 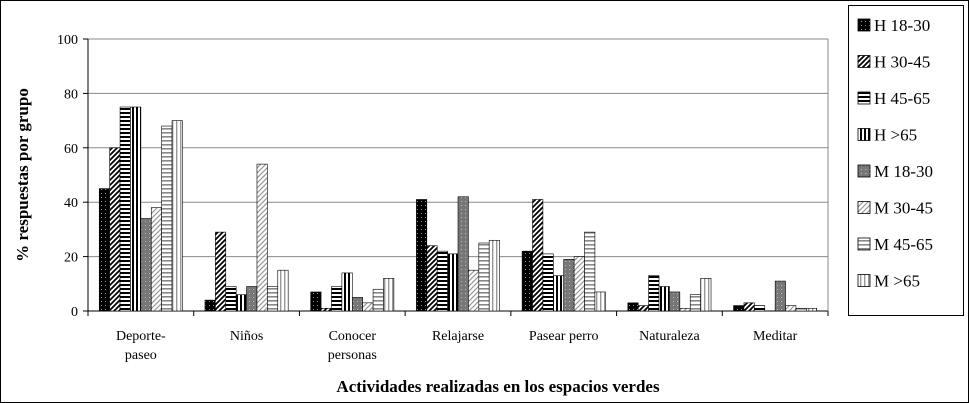 I want to click on legend-label: M 18-30, so click(x=903, y=171).